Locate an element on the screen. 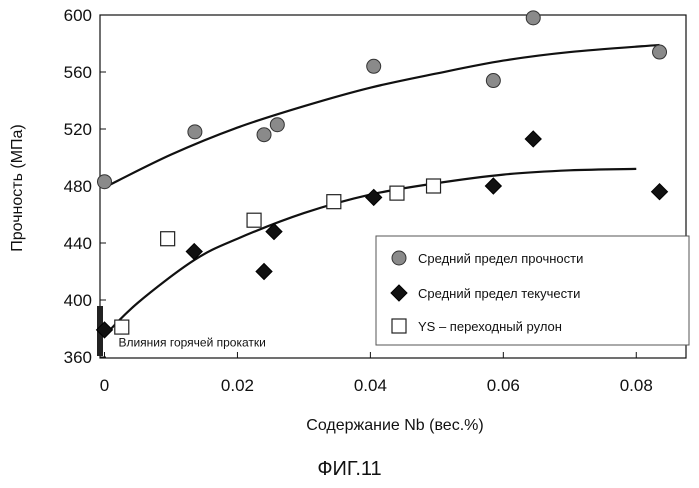  y-tick-label: 560 is located at coordinates (78, 72).